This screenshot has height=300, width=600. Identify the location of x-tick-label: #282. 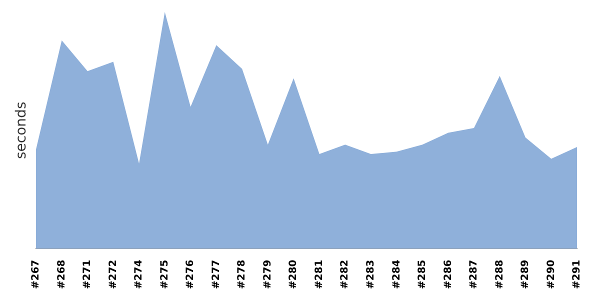
(345, 275).